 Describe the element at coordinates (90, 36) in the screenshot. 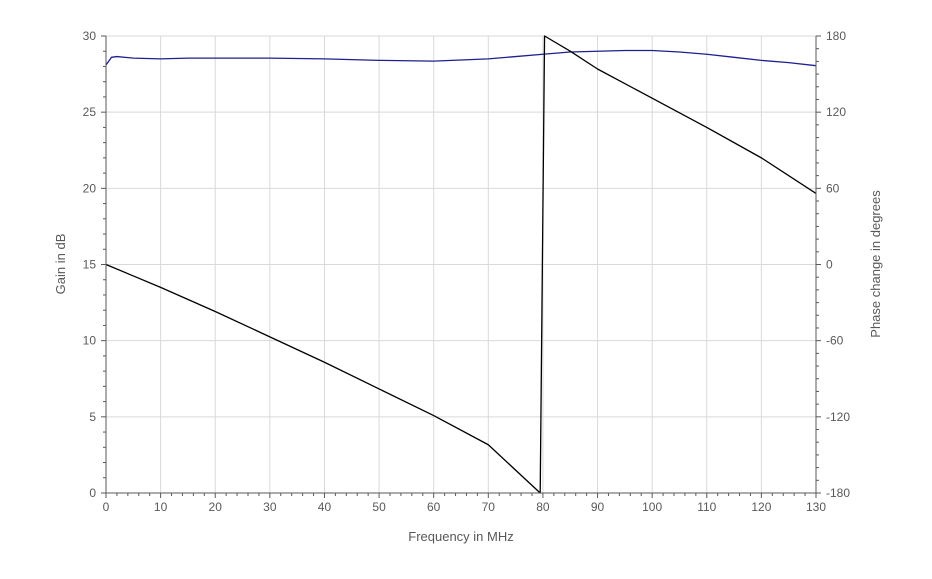

I see `y-tick-label: 30` at that location.